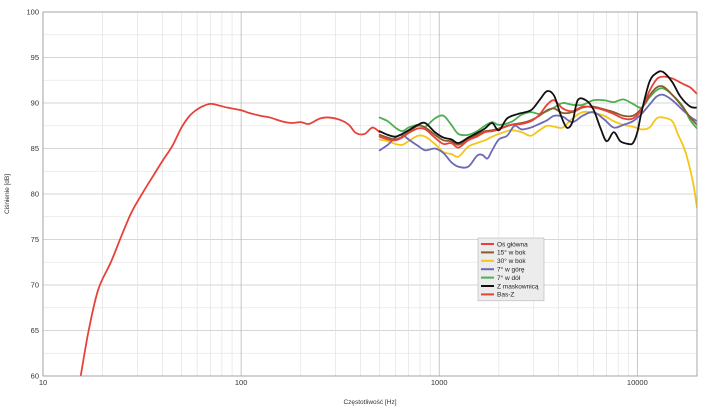 The width and height of the screenshot is (708, 414). I want to click on legend-label: 7° w dół, so click(509, 278).